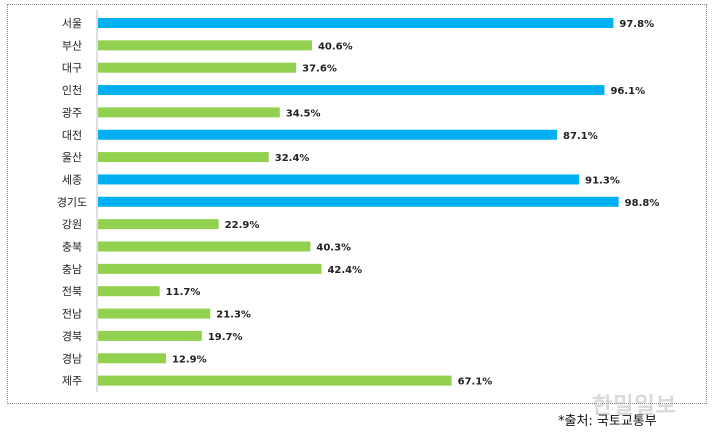  What do you see at coordinates (72, 179) in the screenshot?
I see `category-label: 세종` at bounding box center [72, 179].